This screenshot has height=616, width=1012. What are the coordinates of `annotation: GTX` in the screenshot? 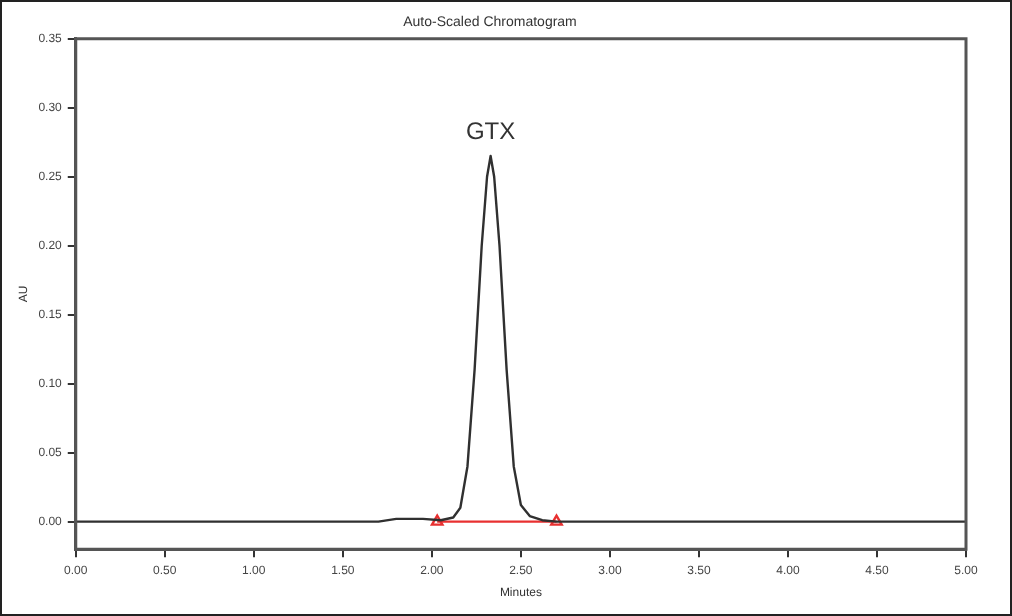 It's located at (490, 130).